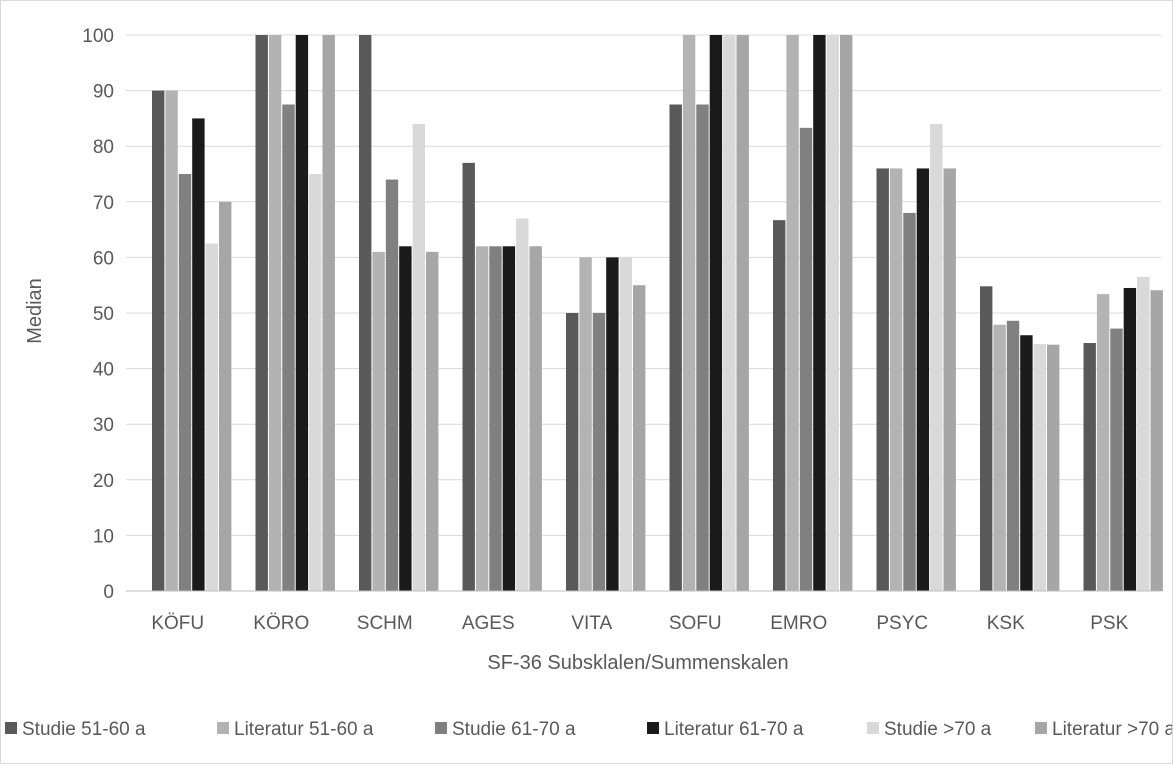  What do you see at coordinates (103, 425) in the screenshot?
I see `y-tick-label: 30` at bounding box center [103, 425].